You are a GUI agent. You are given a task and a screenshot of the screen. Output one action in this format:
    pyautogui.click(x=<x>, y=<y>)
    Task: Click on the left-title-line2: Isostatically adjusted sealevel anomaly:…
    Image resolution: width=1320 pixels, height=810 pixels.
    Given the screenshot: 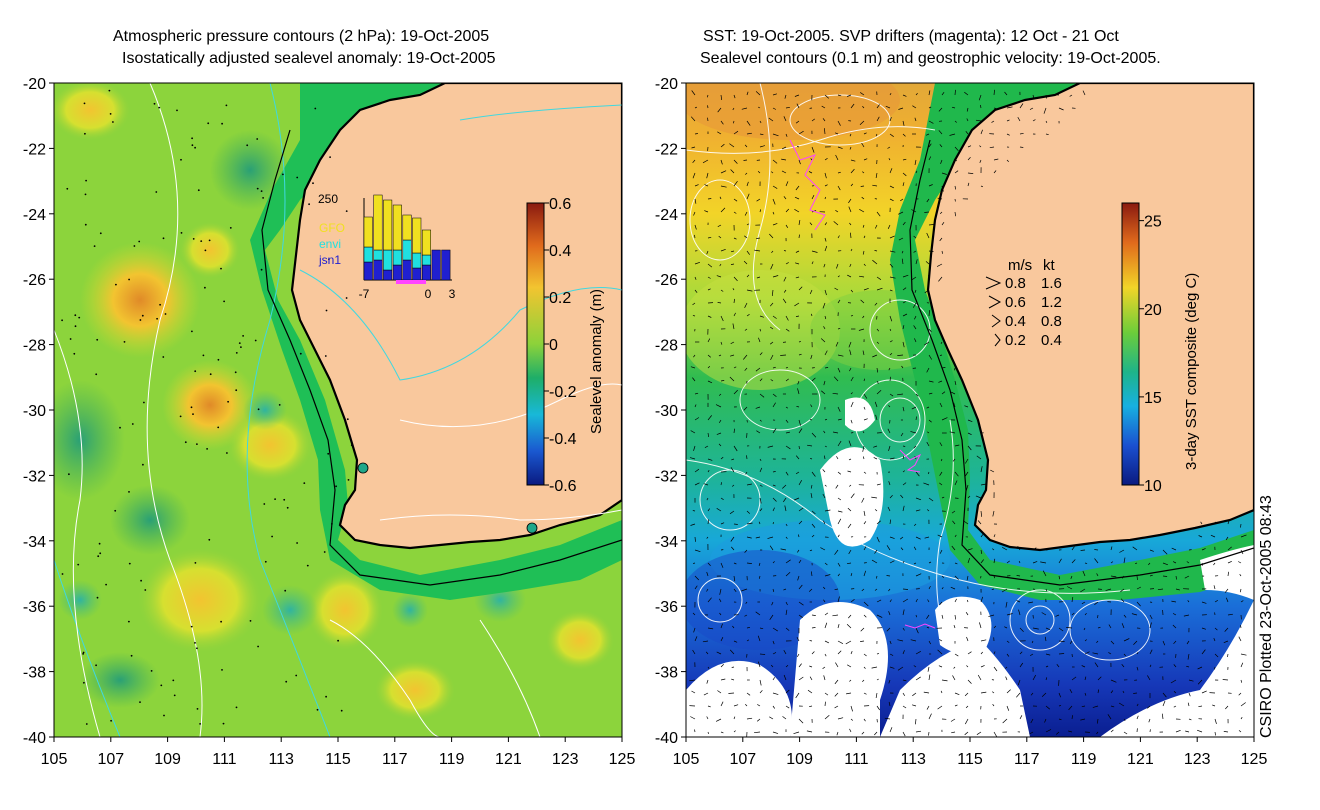 What is the action you would take?
    pyautogui.click(x=309, y=58)
    